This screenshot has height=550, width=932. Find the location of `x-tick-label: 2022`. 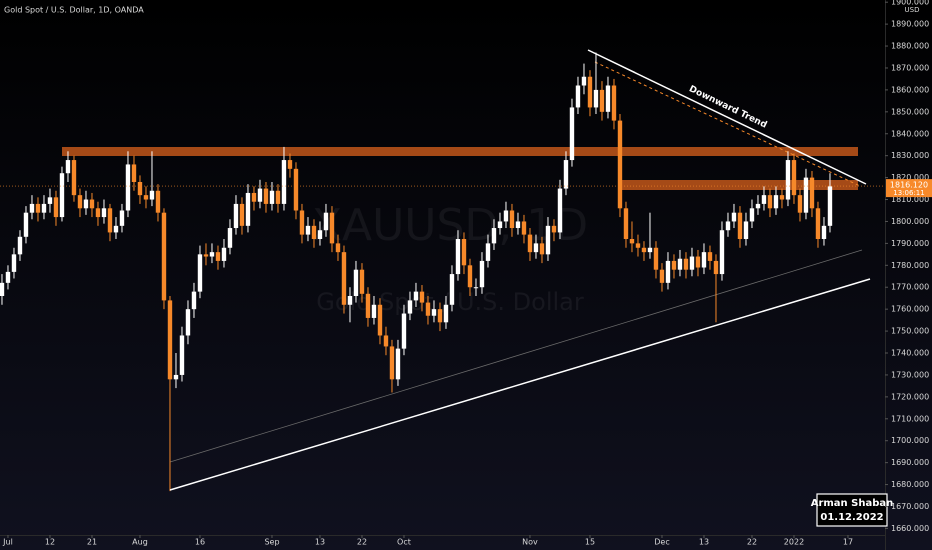

x-tick-label: 2022 is located at coordinates (794, 542).